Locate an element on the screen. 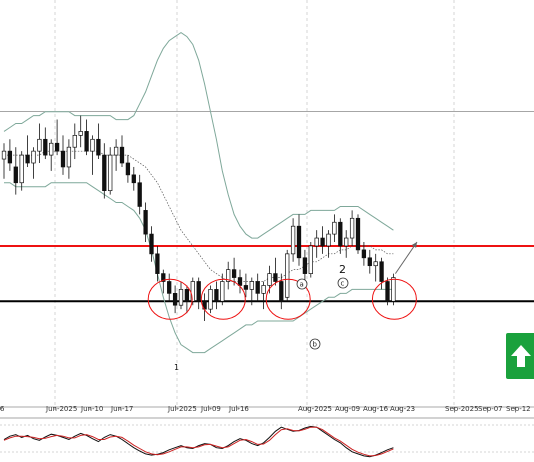  point-c-label: c is located at coordinates (343, 284).